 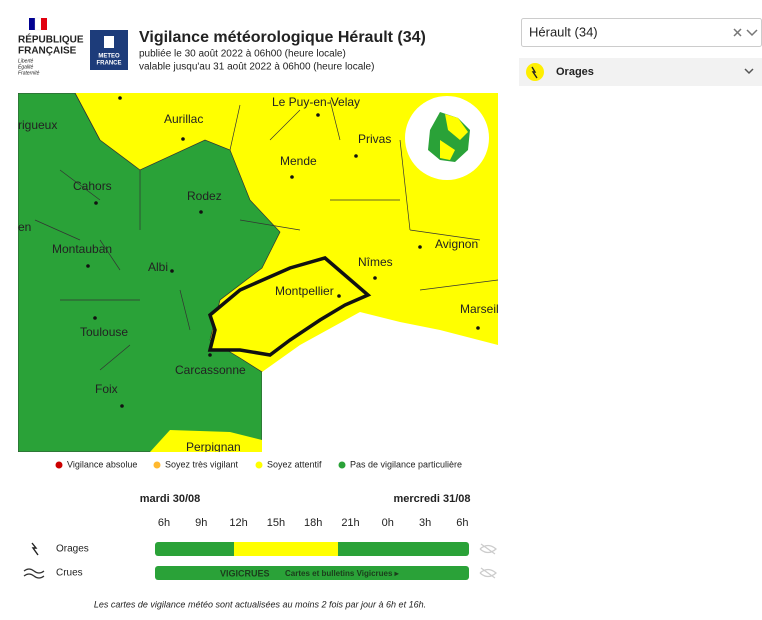 I want to click on chevron, so click(x=749, y=71).